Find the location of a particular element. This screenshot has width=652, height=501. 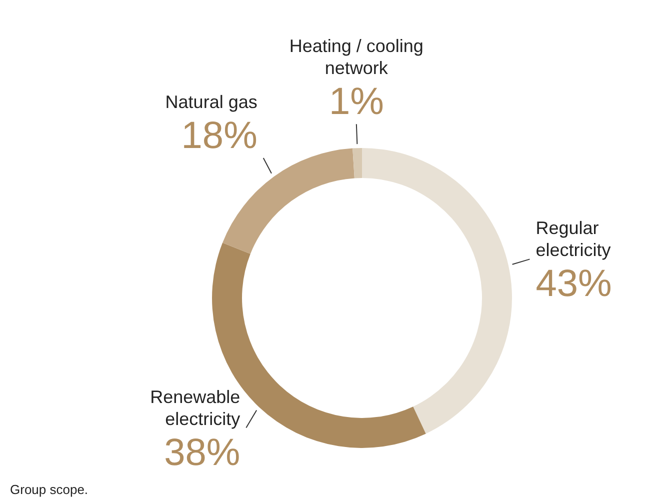

slice-label: Regular electricity is located at coordinates (573, 239).